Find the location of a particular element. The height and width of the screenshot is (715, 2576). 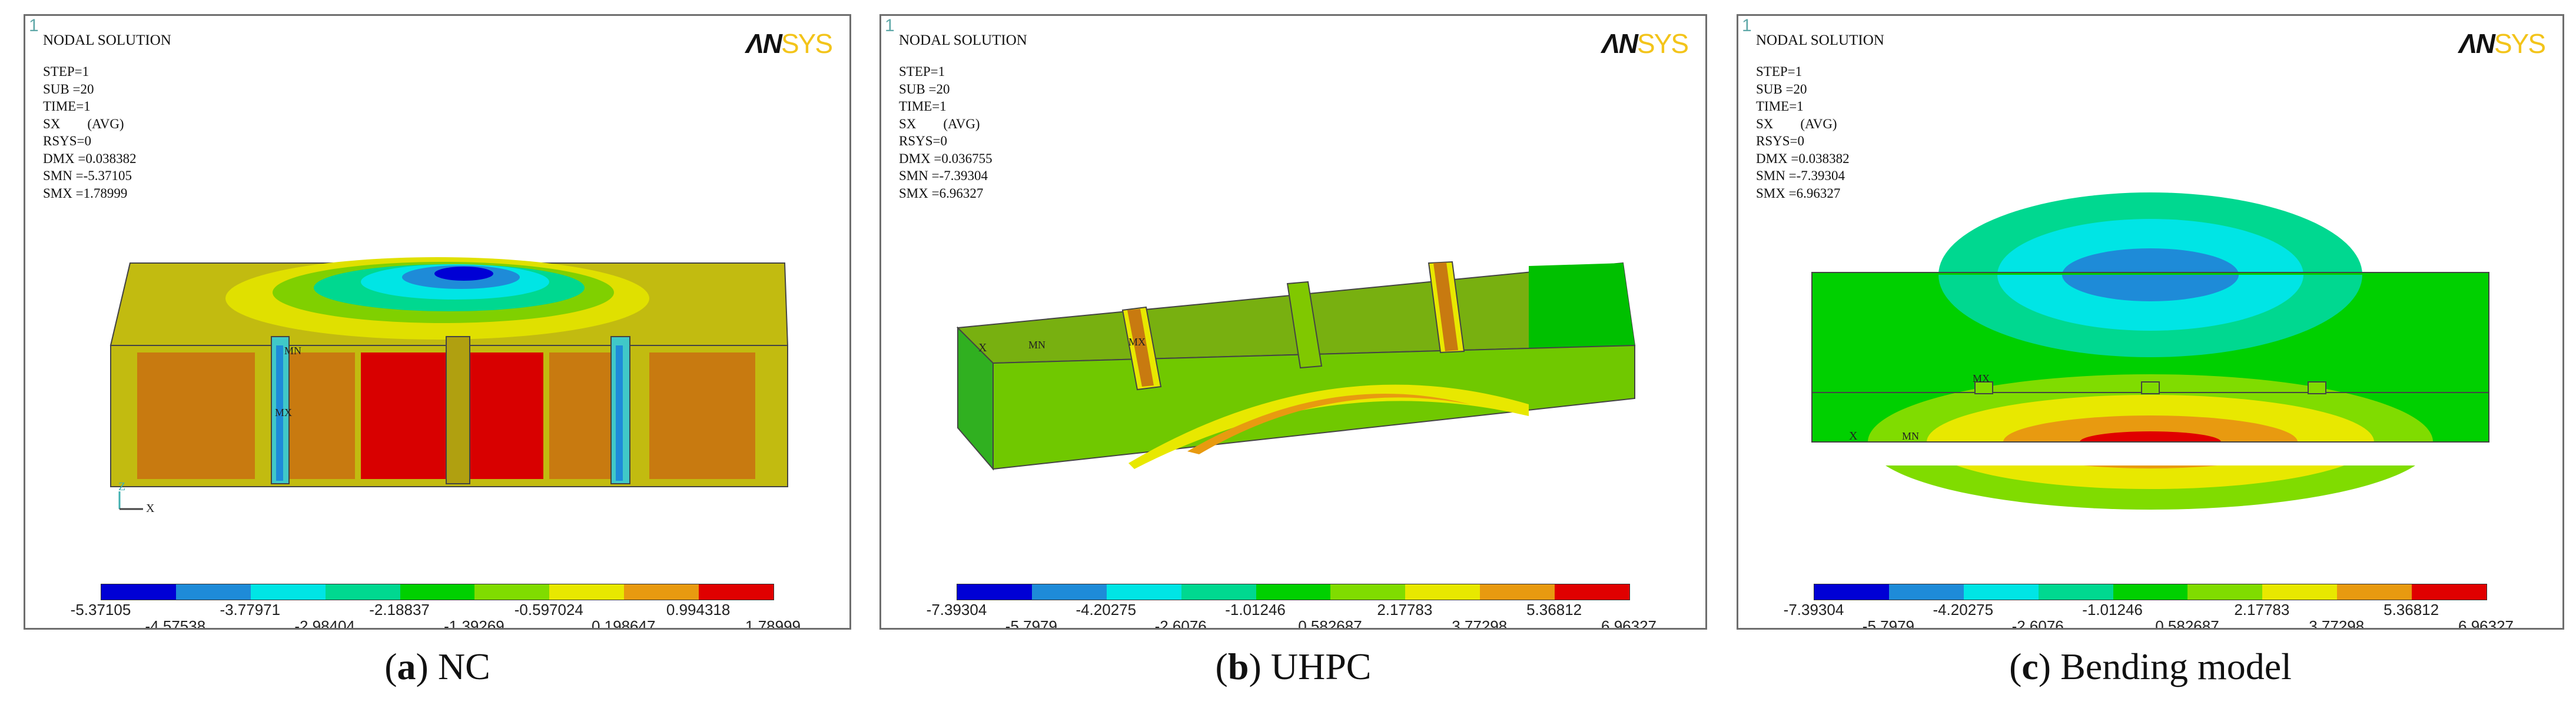

nc-beam-model: MN MX Z X is located at coordinates (449, 386).